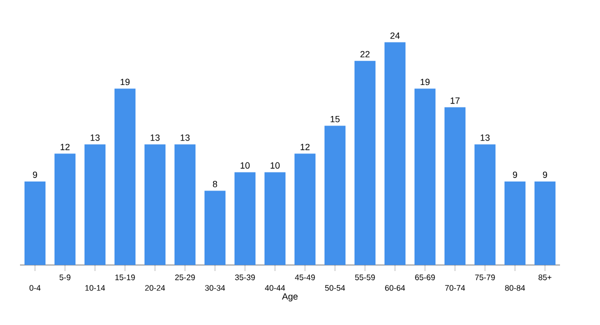 Image resolution: width=600 pixels, height=325 pixels. I want to click on x-tick-label: 40-44, so click(274, 288).